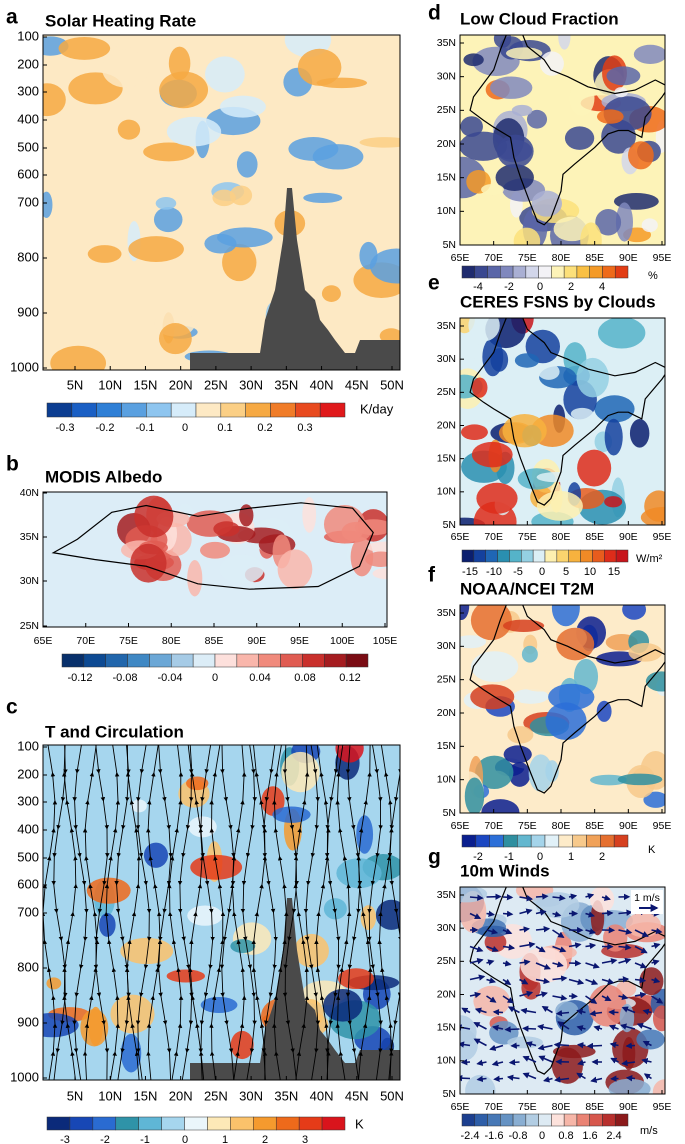 The width and height of the screenshot is (685, 1144). What do you see at coordinates (28, 966) in the screenshot?
I see `y-tick-label: 800` at bounding box center [28, 966].